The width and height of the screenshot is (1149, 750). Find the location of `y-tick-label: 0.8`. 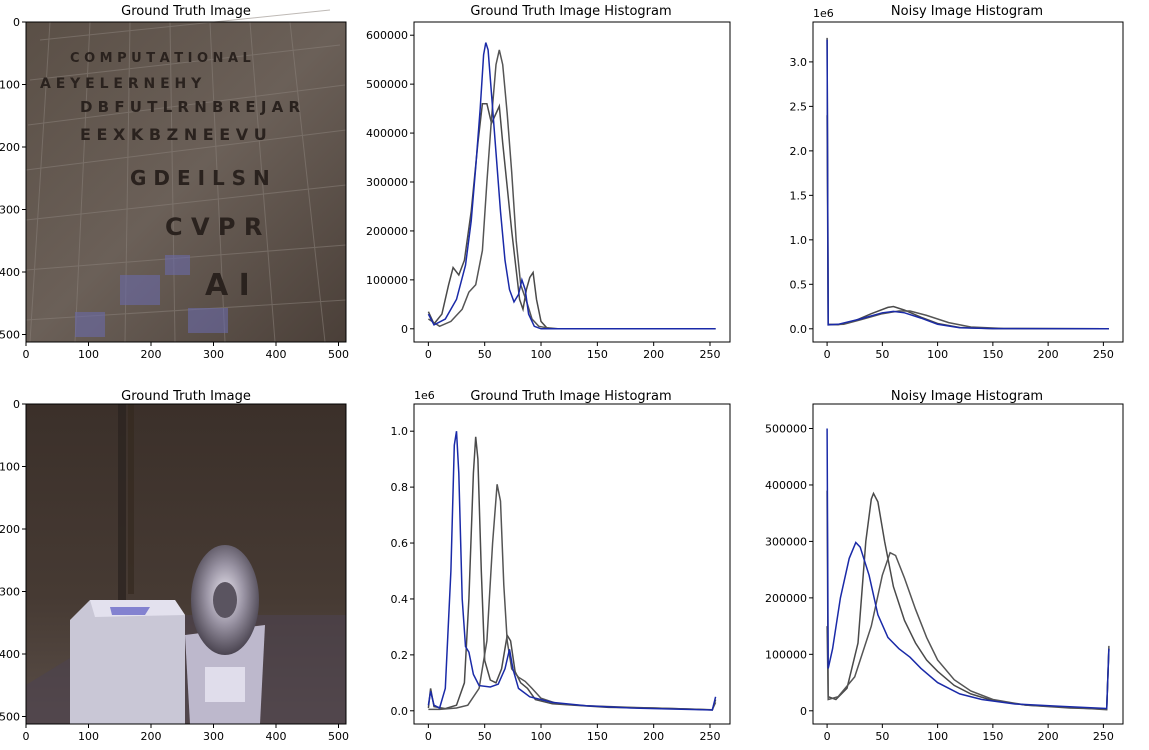

y-tick-label: 0.8 is located at coordinates (400, 487).